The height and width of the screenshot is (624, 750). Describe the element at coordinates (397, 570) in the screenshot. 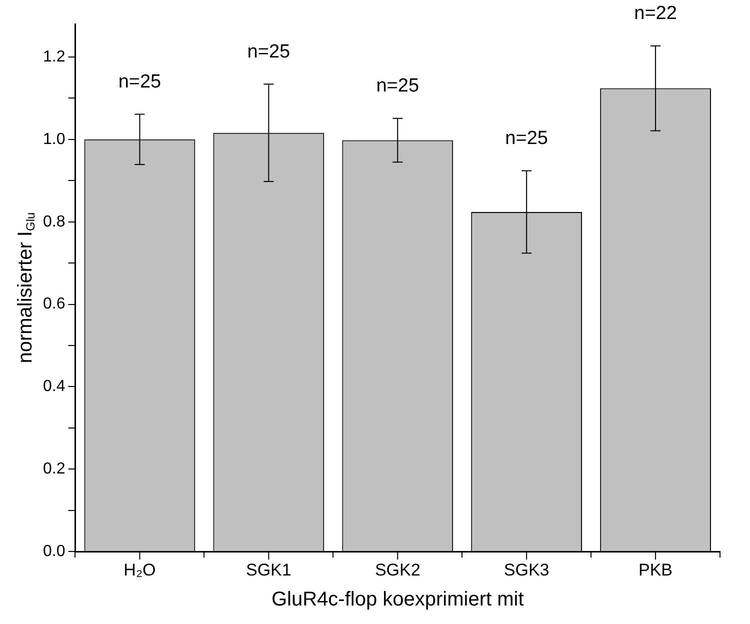

I see `x-tick-label: SGK2` at that location.